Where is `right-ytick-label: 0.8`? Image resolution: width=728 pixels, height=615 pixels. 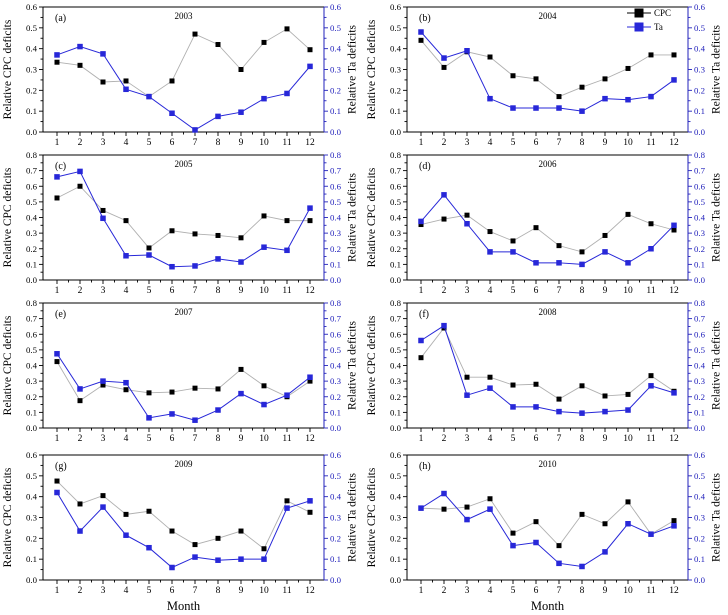
right-ytick-label: 0.8 is located at coordinates (336, 303).